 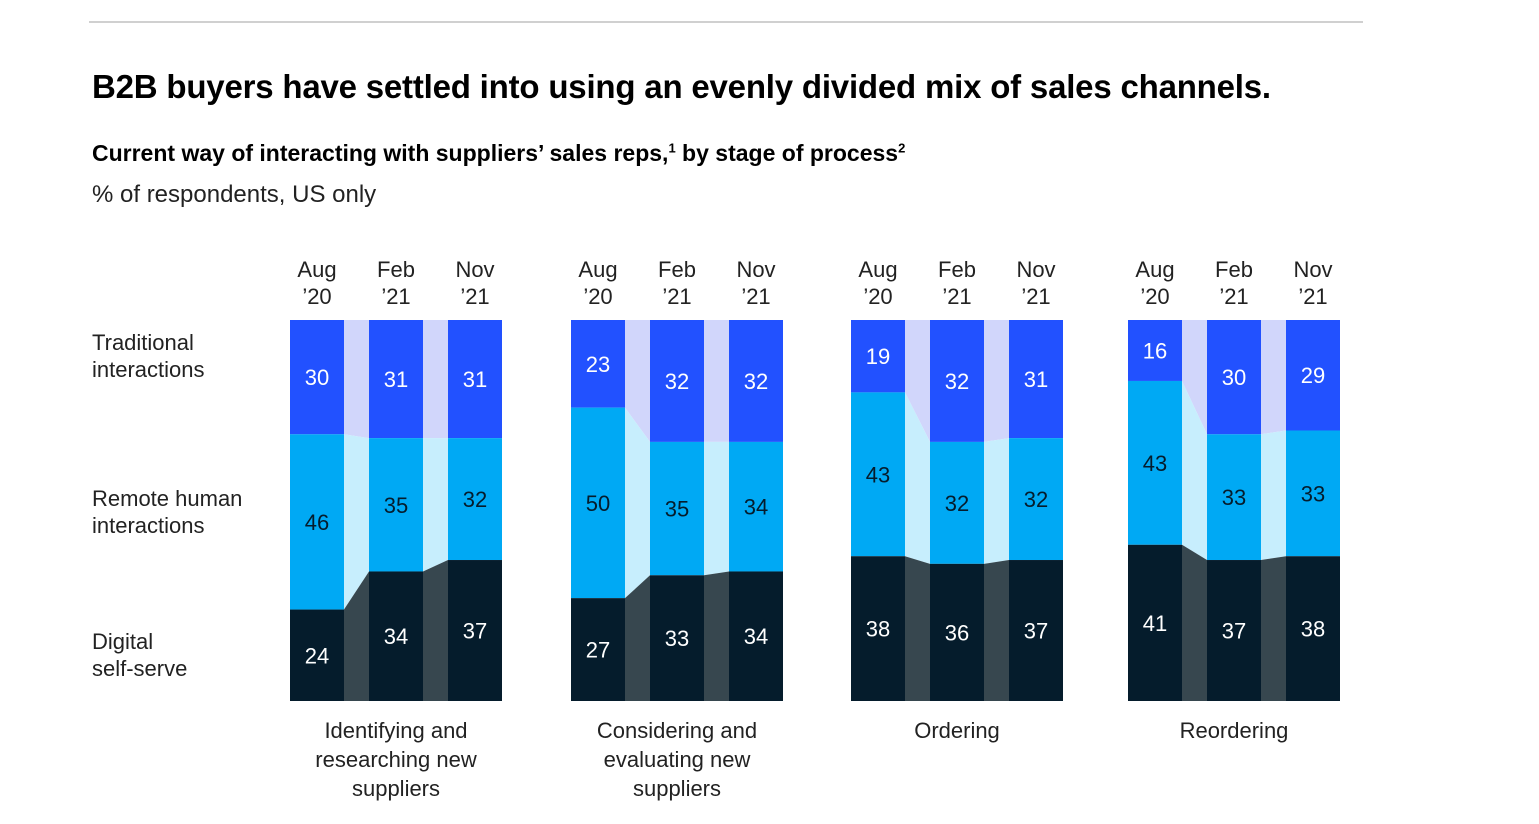 What do you see at coordinates (122, 641) in the screenshot?
I see `row-label-digital: Digital` at bounding box center [122, 641].